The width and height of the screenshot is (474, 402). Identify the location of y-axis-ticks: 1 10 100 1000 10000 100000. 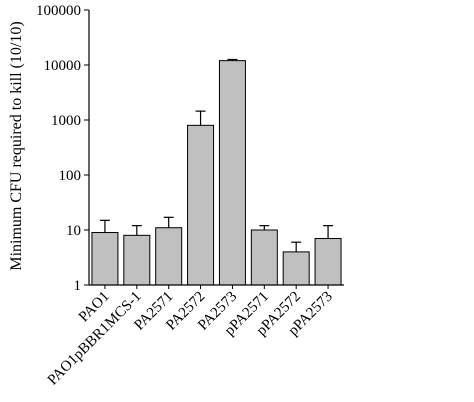
(62, 148).